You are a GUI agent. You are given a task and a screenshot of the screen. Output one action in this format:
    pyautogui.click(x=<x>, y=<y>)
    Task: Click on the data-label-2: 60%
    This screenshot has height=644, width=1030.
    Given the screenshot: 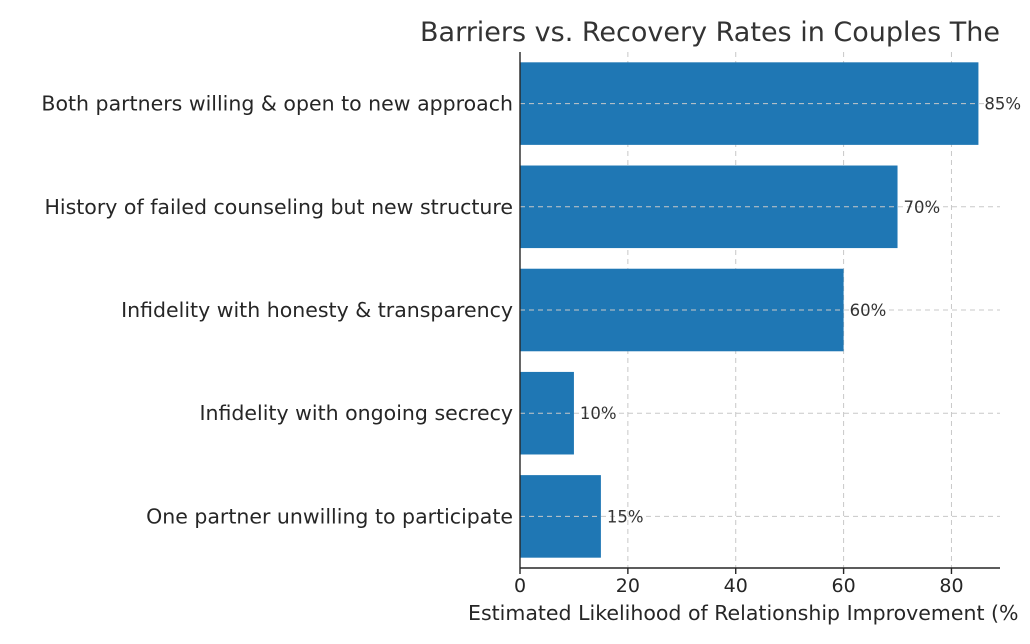 What is the action you would take?
    pyautogui.click(x=868, y=310)
    